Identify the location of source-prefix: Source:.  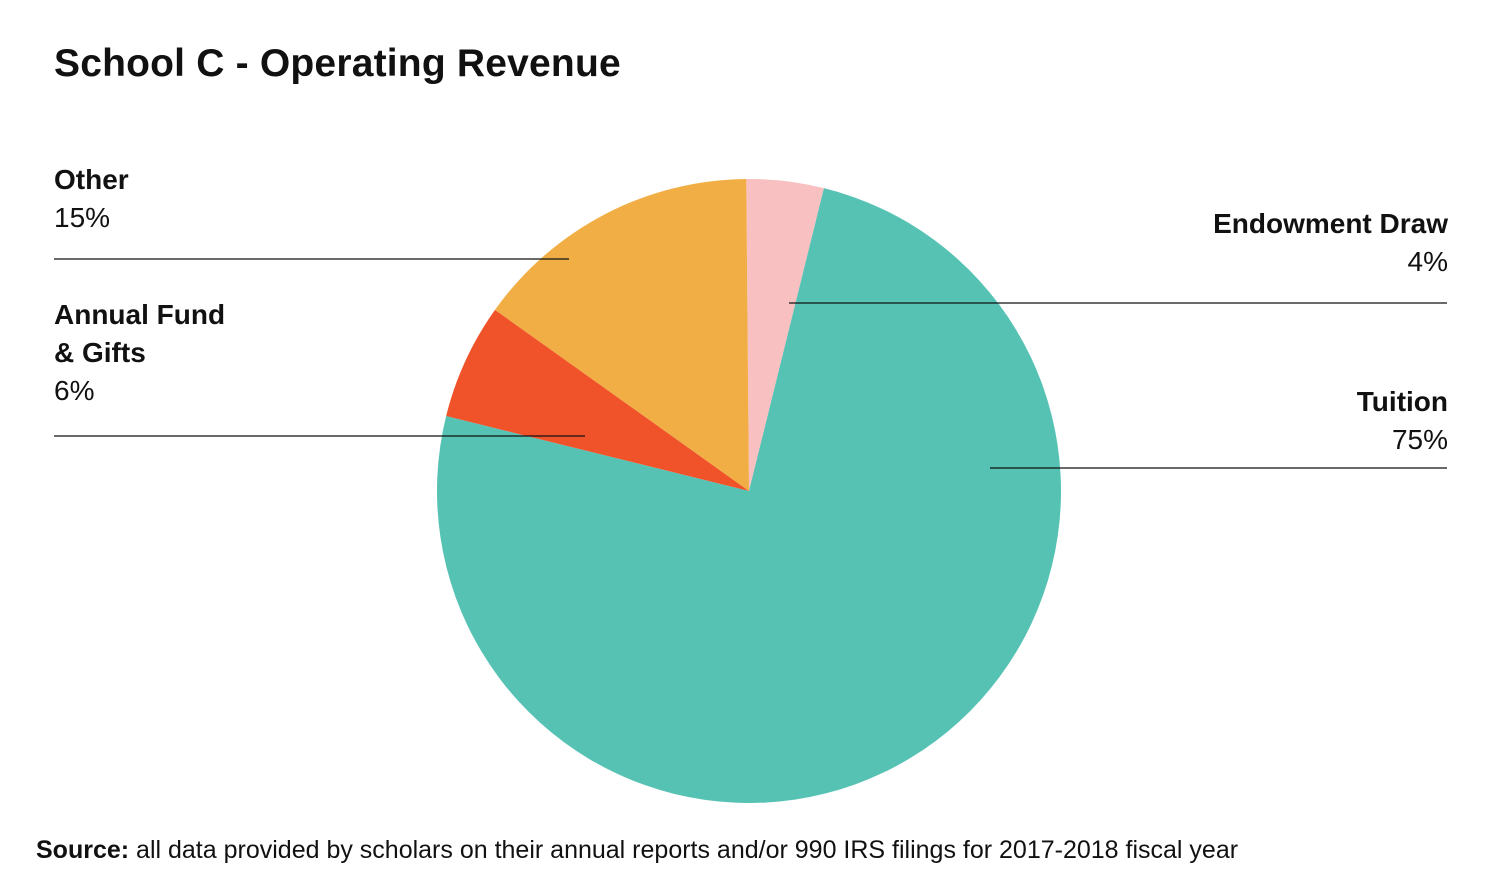
(83, 850).